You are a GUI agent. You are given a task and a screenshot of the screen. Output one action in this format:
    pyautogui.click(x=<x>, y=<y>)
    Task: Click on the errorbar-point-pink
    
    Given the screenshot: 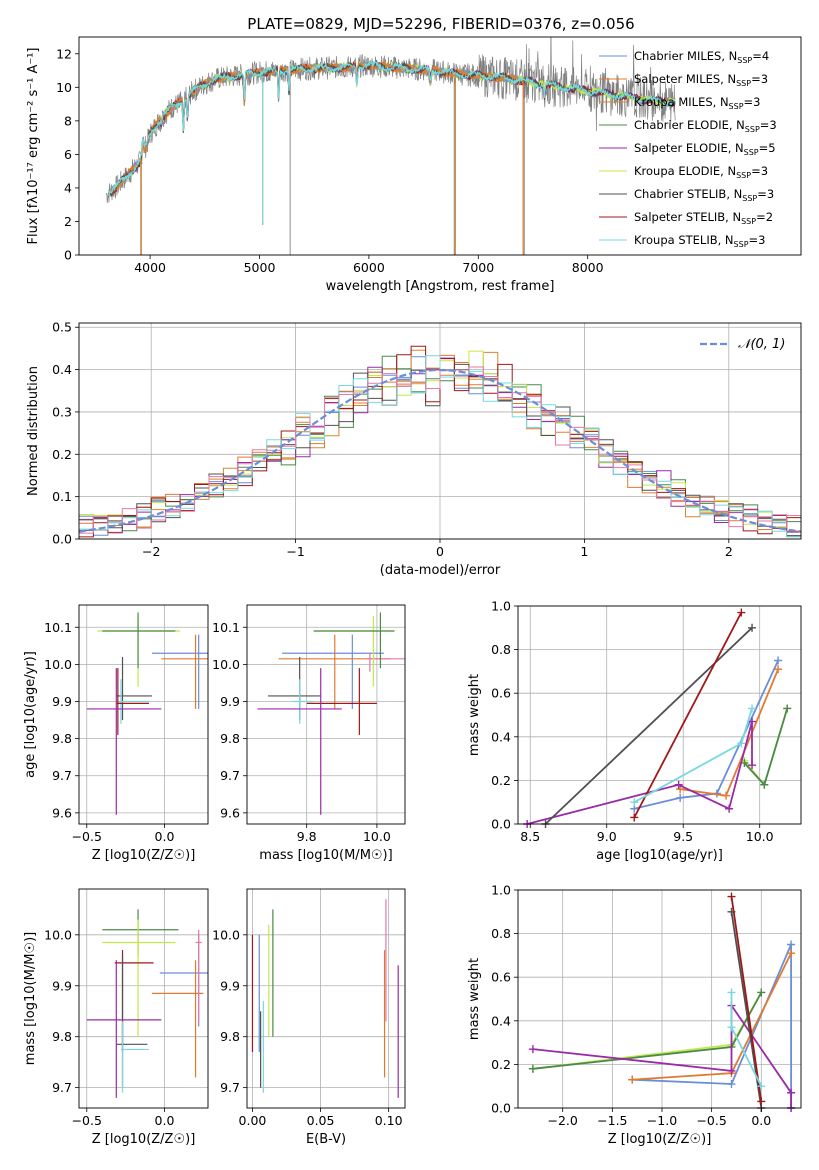 What is the action you would take?
    pyautogui.click(x=385, y=662)
    